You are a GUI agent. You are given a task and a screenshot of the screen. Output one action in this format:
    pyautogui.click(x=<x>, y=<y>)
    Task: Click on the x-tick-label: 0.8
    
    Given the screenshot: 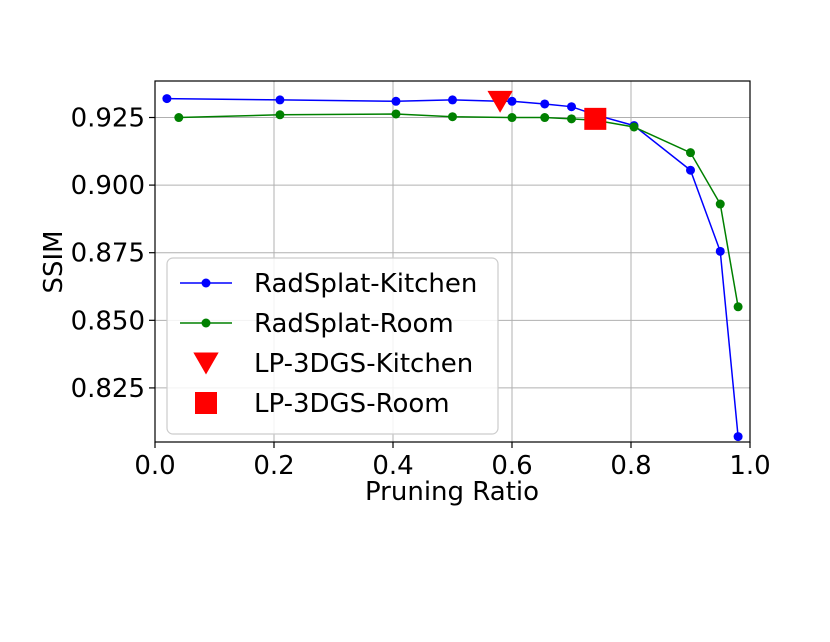 What is the action you would take?
    pyautogui.click(x=630, y=466)
    